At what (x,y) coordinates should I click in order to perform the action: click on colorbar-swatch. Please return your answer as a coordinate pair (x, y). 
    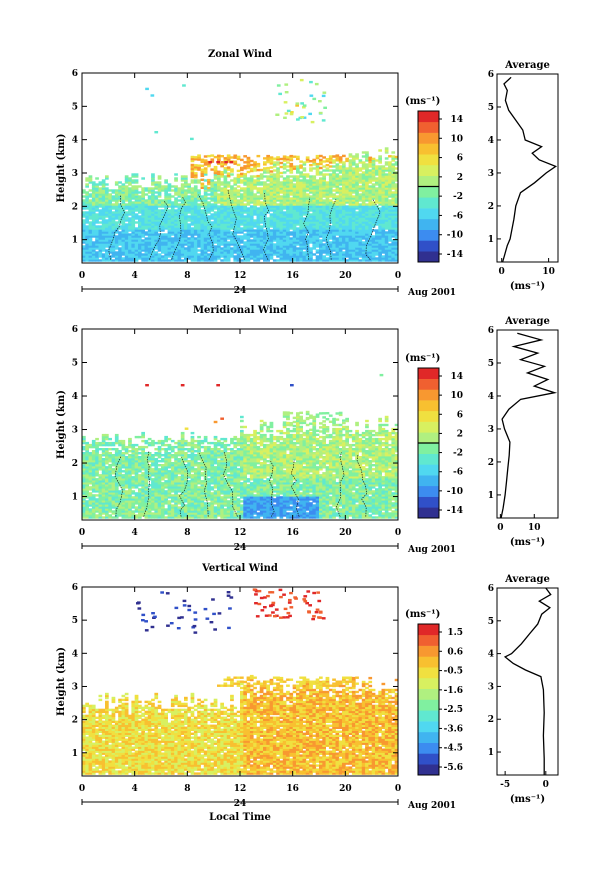
    Looking at the image, I should click on (428, 149).